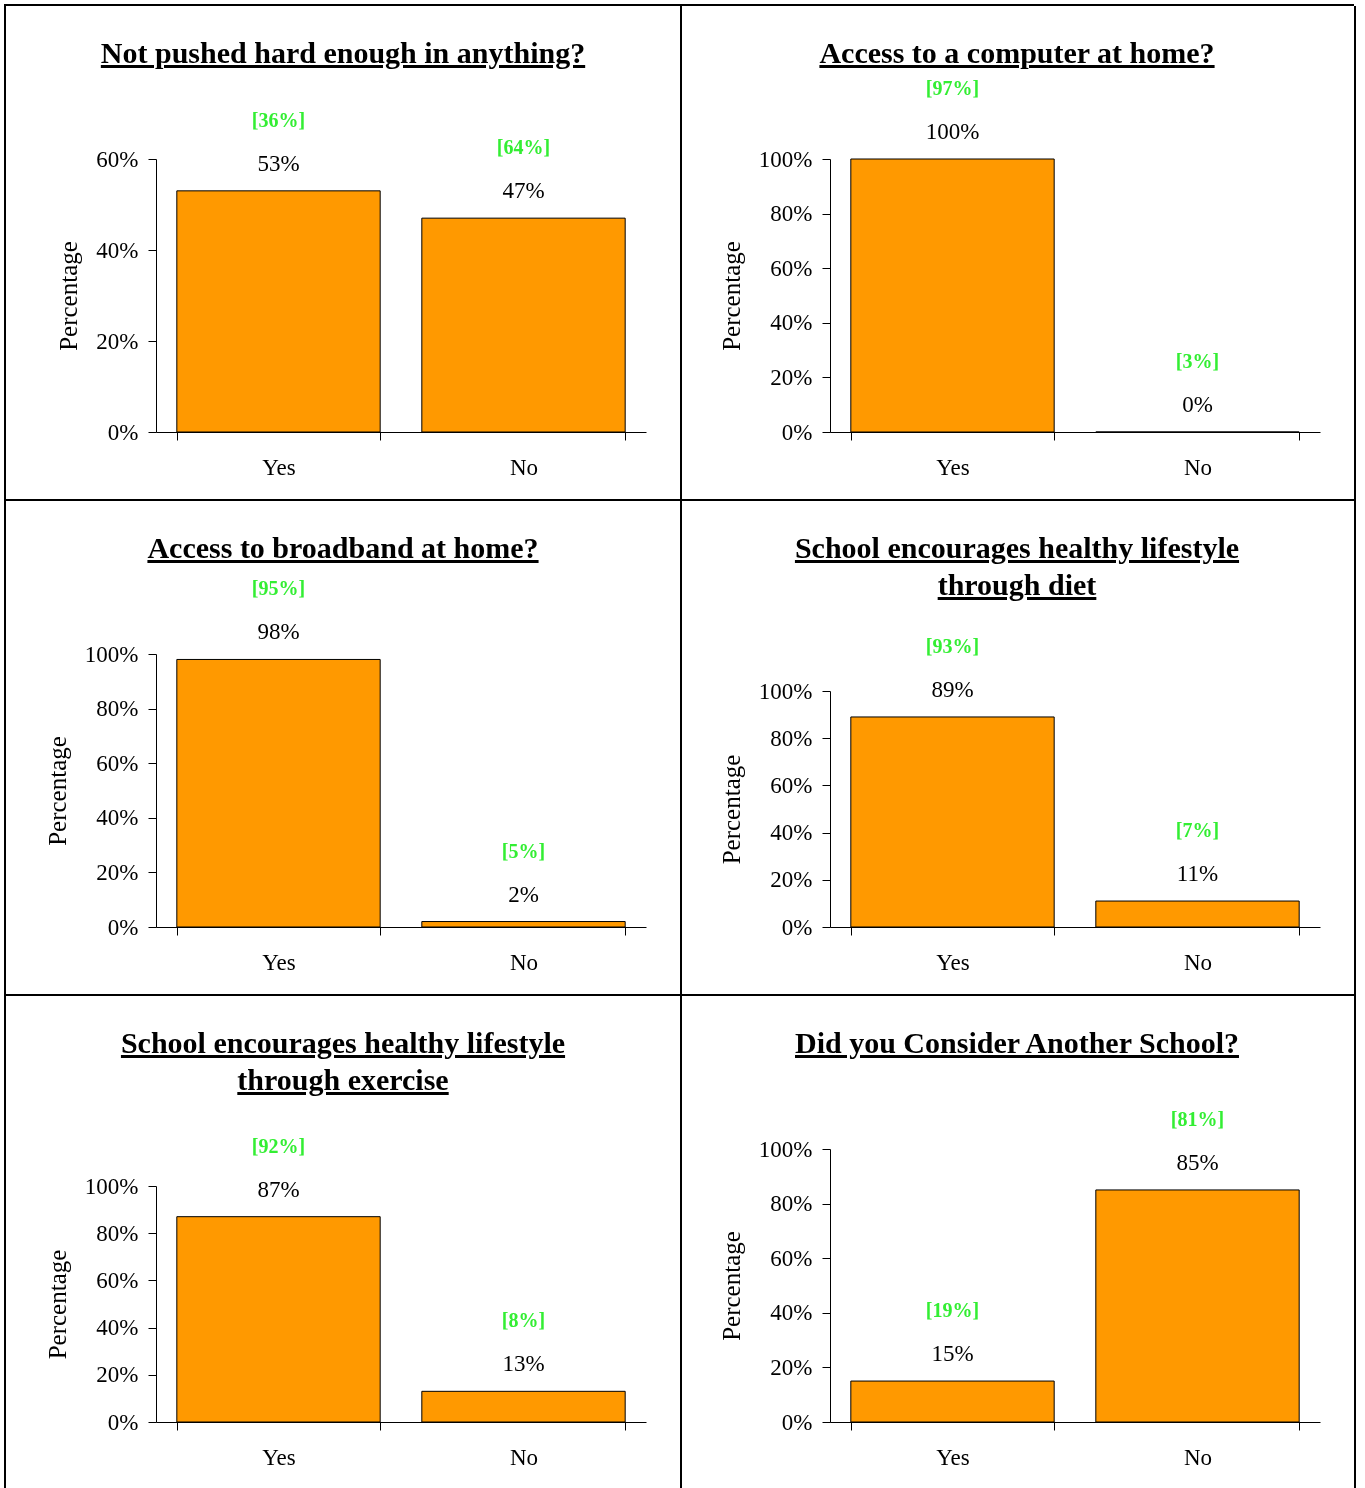 The height and width of the screenshot is (1488, 1365). What do you see at coordinates (952, 131) in the screenshot?
I see `data-label: 100%` at bounding box center [952, 131].